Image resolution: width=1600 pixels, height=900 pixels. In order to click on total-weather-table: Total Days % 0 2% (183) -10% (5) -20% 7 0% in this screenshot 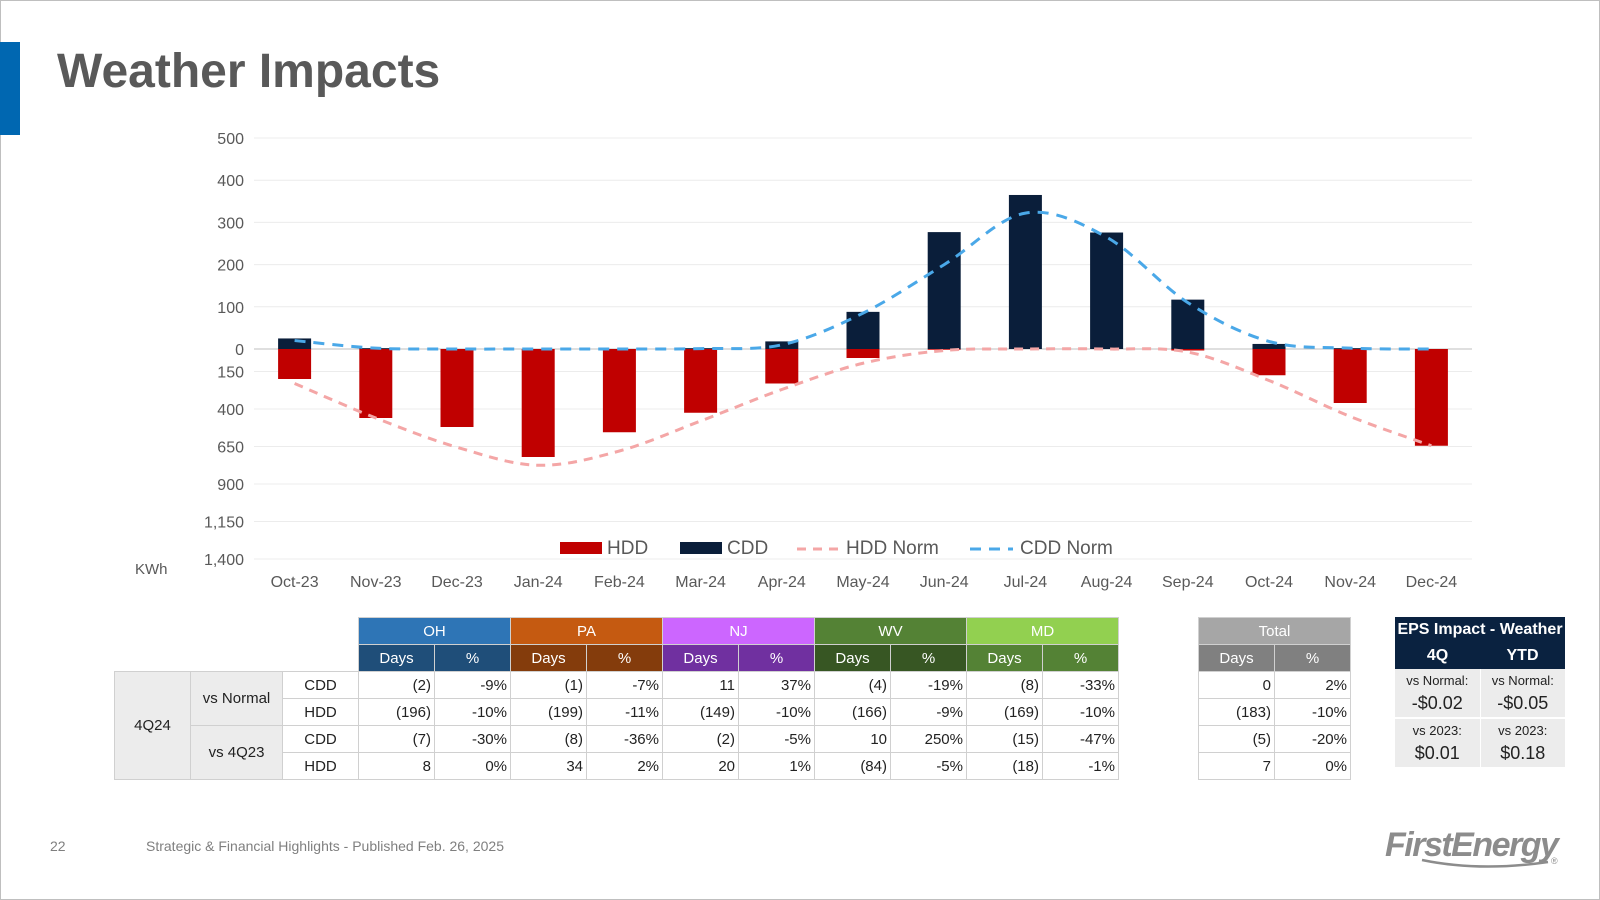, I will do `click(1274, 698)`.